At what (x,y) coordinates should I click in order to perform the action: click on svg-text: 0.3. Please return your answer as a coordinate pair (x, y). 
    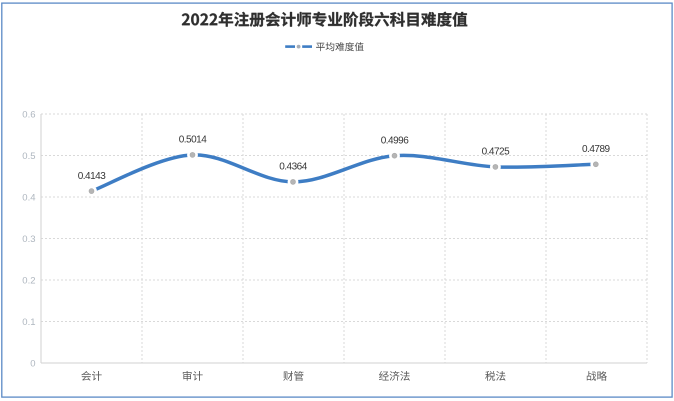
    Looking at the image, I should click on (28, 239).